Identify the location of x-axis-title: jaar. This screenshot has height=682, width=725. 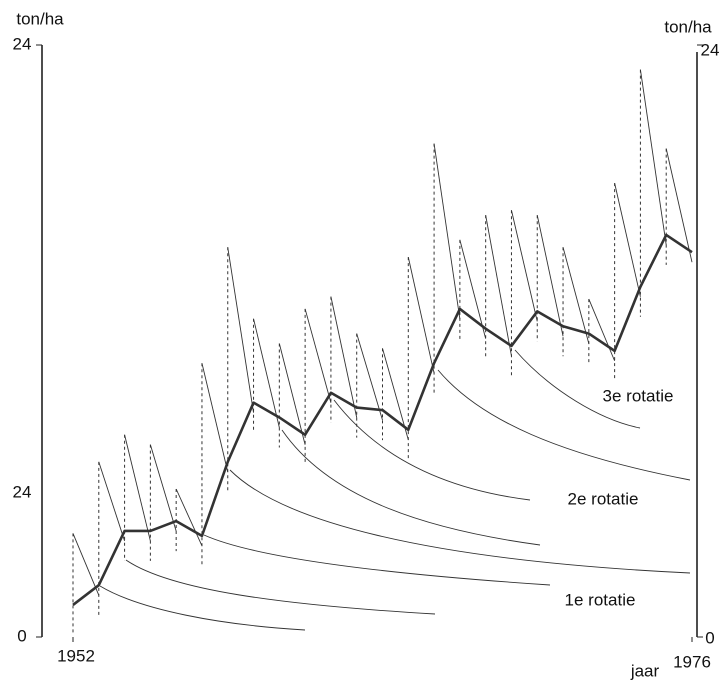
(645, 670).